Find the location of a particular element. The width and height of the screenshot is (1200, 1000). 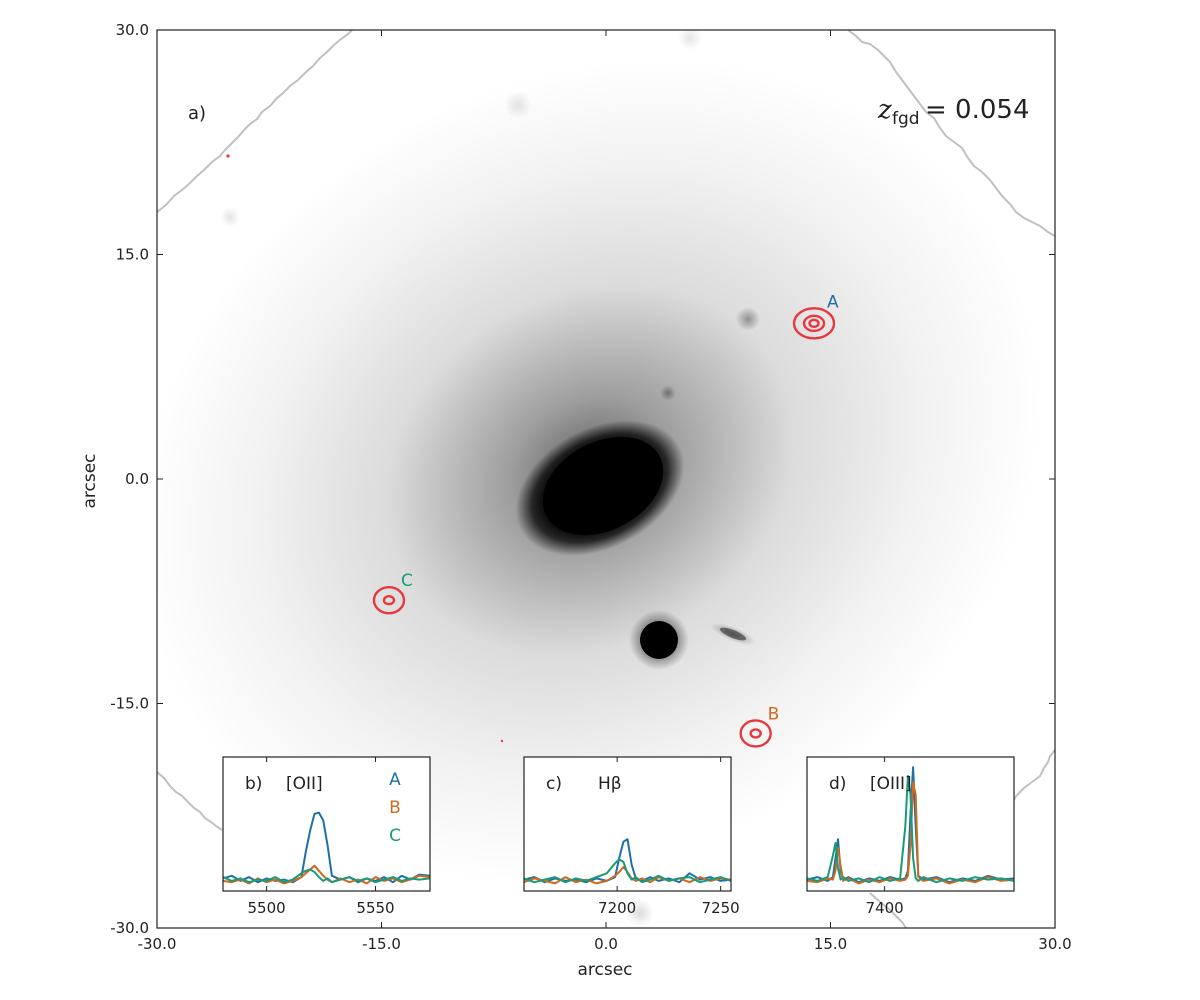

inset-panel-label: b) is located at coordinates (253, 784).